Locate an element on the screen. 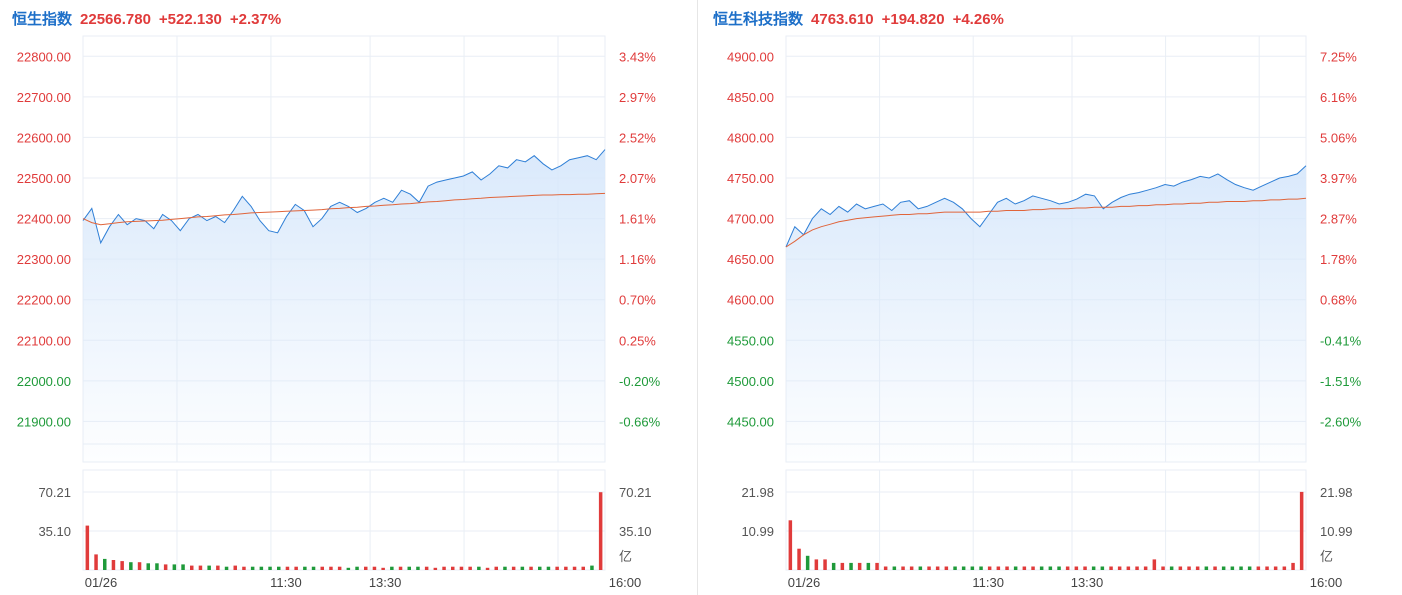 This screenshot has height=595, width=1402. hsi-price-tick-label: 22000.00 is located at coordinates (44, 381).